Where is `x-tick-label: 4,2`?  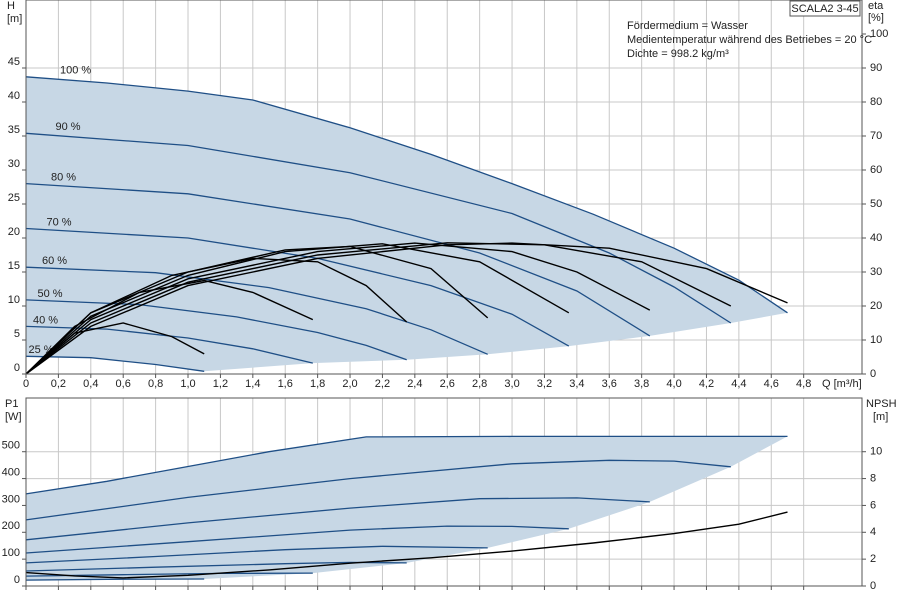
x-tick-label: 4,2 is located at coordinates (706, 384).